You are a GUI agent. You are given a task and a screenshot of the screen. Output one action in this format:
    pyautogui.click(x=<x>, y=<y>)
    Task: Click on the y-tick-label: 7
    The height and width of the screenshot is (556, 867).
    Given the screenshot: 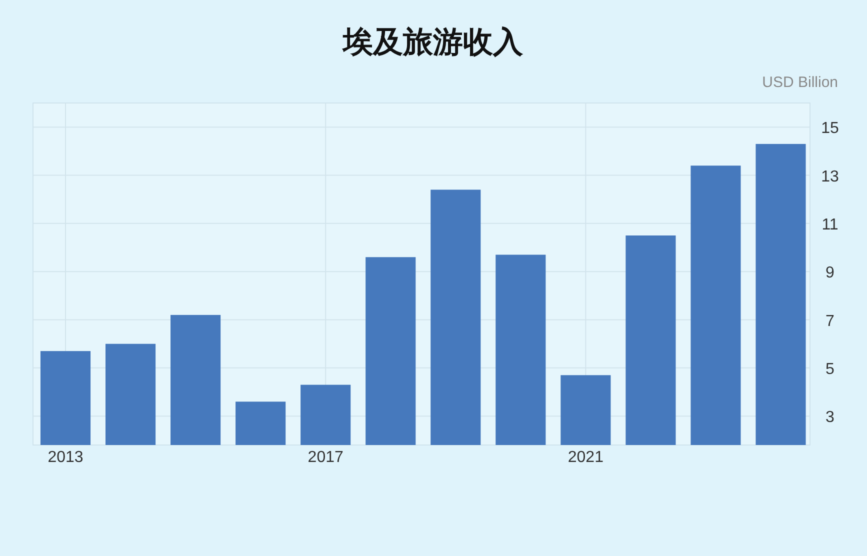 What is the action you would take?
    pyautogui.click(x=830, y=321)
    